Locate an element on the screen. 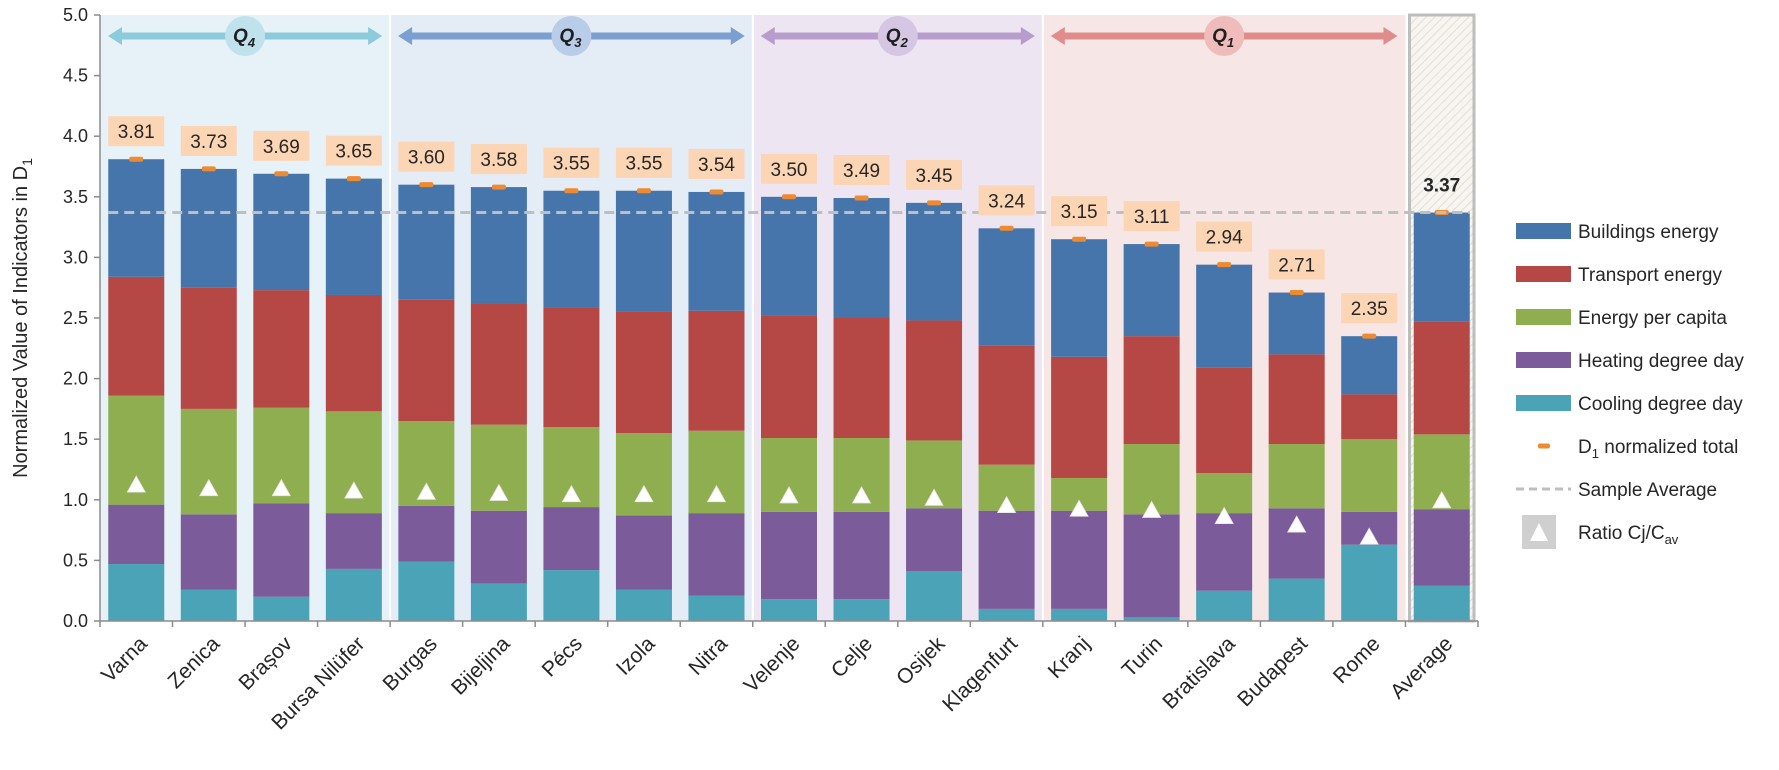  x-tick-label: Bratislava is located at coordinates (1199, 673).